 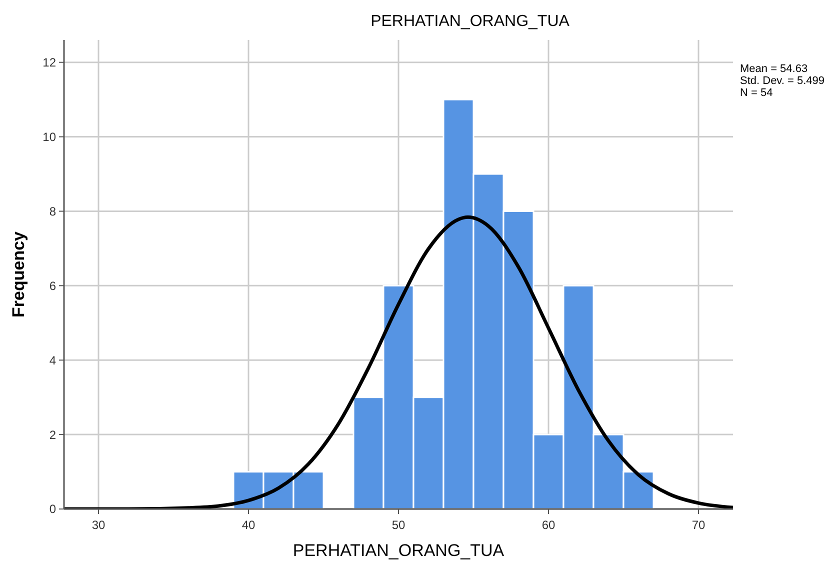 I want to click on y-tick-label: 8, so click(x=52, y=211).